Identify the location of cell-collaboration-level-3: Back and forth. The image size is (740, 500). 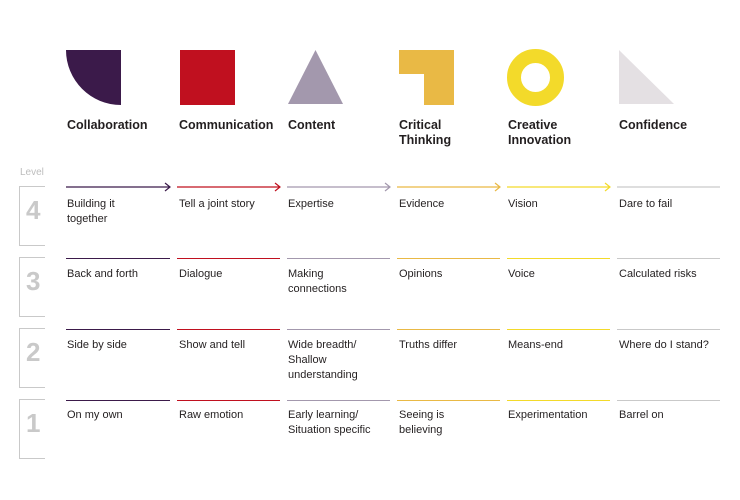
(102, 274).